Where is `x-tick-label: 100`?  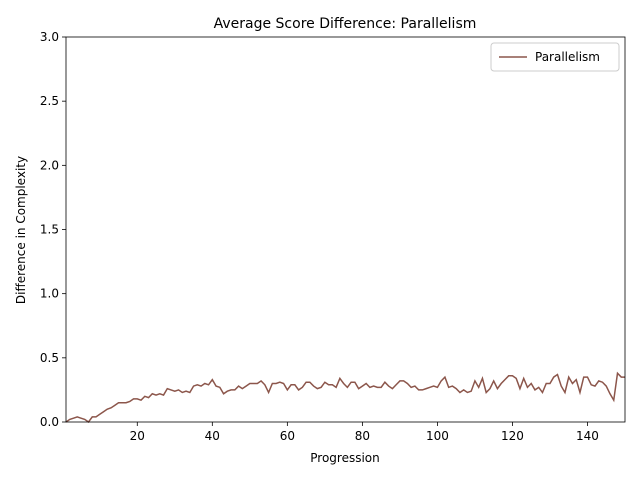 x-tick-label: 100 is located at coordinates (437, 436).